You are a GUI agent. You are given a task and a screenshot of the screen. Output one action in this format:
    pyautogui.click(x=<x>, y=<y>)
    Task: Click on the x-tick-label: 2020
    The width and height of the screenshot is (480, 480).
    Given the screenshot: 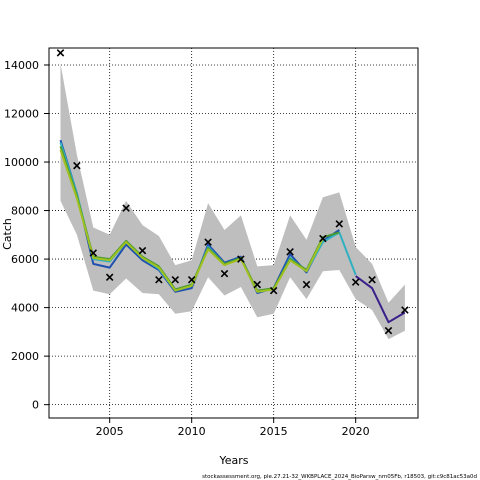 What is the action you would take?
    pyautogui.click(x=356, y=431)
    